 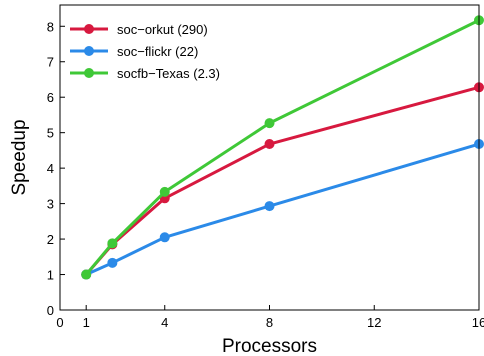 I want to click on x-tick-label: 1, so click(x=86, y=322).